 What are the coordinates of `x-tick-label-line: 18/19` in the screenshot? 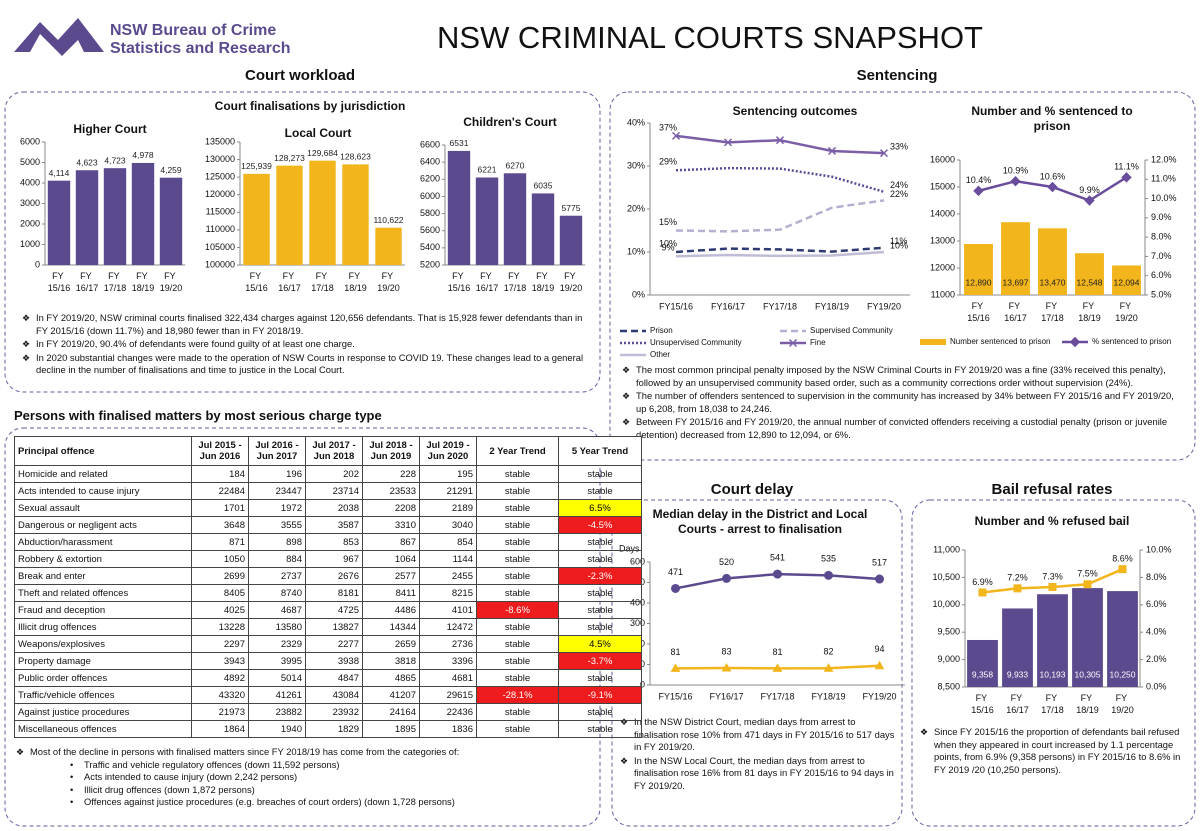 It's located at (1087, 710).